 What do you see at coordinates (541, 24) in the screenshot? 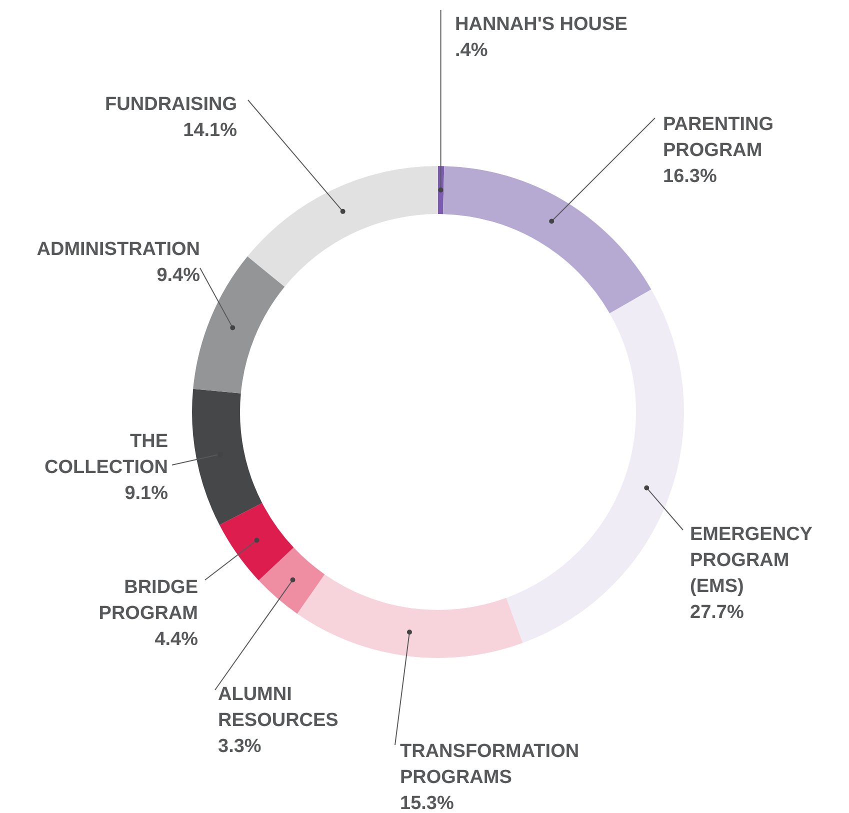
I see `slice-label: HANNAH'S HOUSE` at bounding box center [541, 24].